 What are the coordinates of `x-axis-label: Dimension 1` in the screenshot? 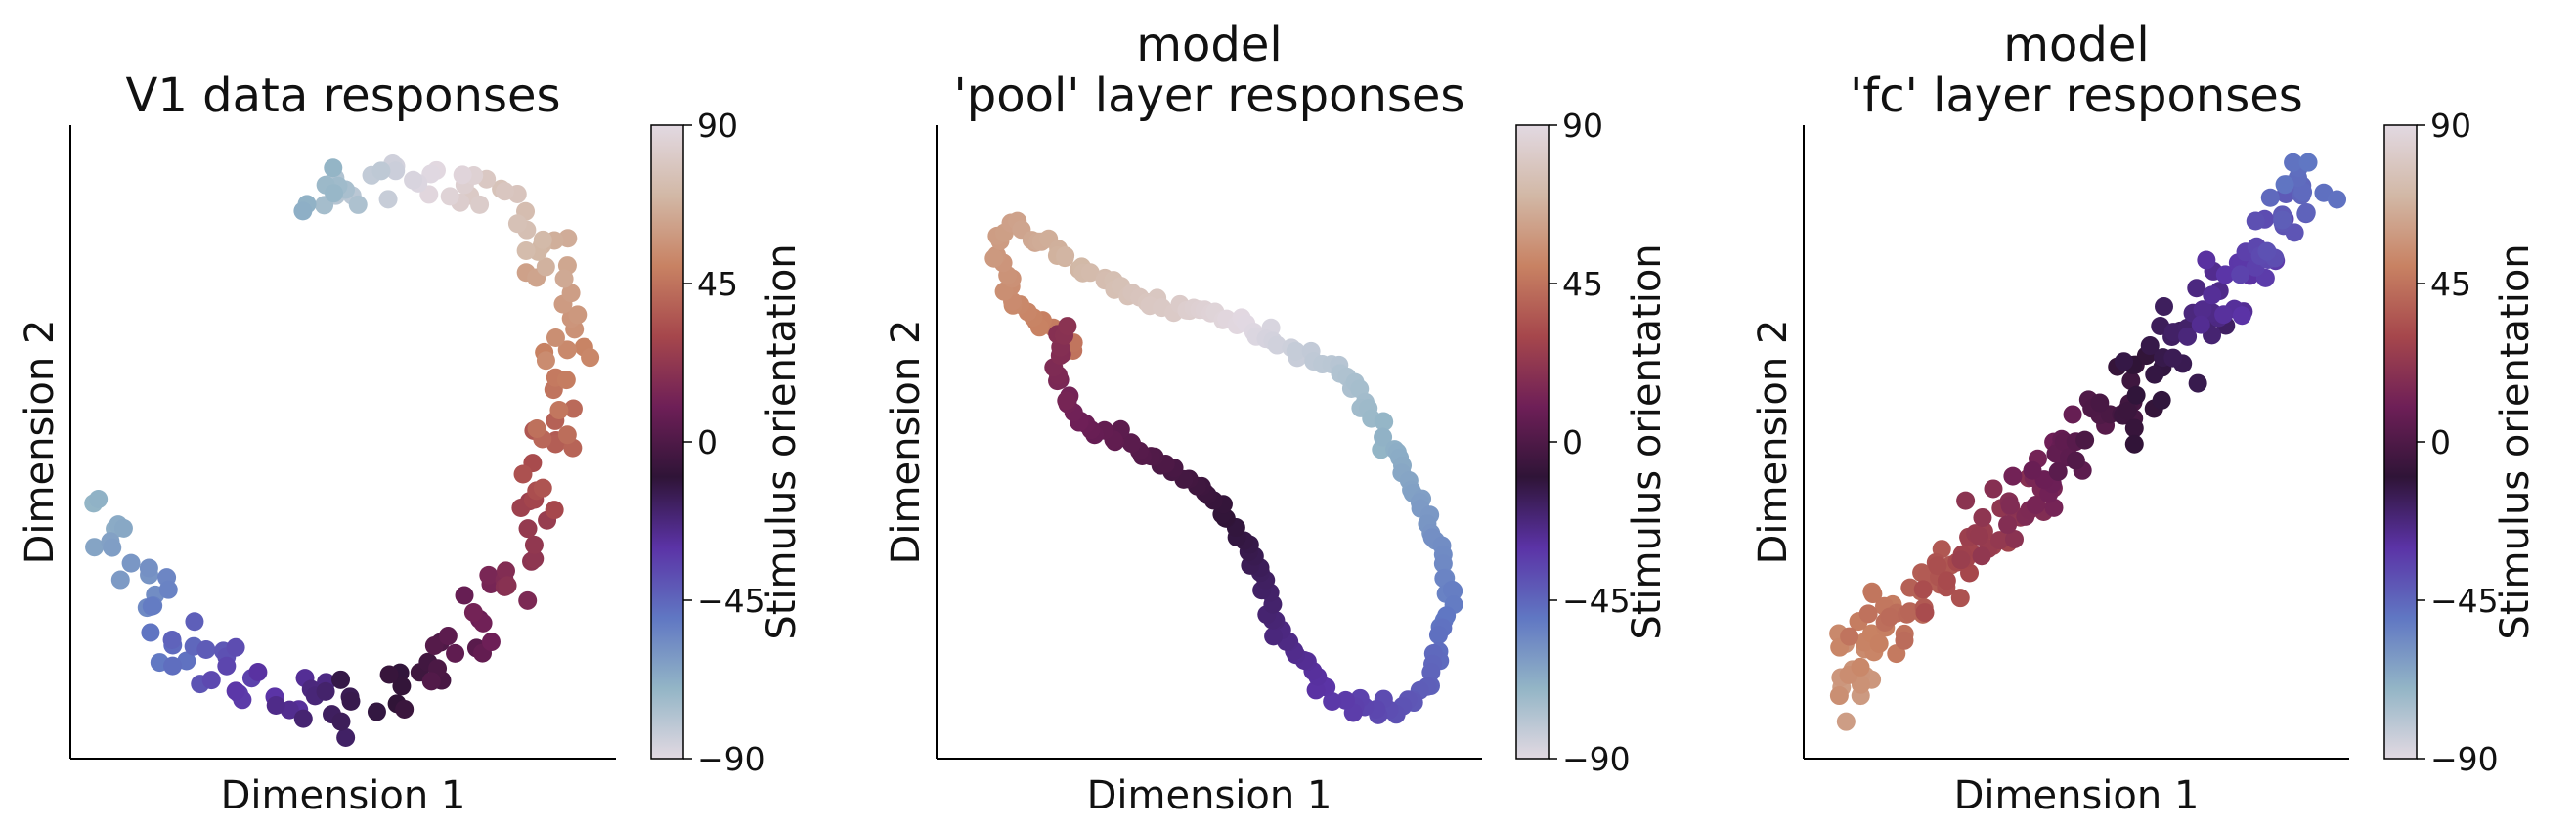 It's located at (2077, 795).